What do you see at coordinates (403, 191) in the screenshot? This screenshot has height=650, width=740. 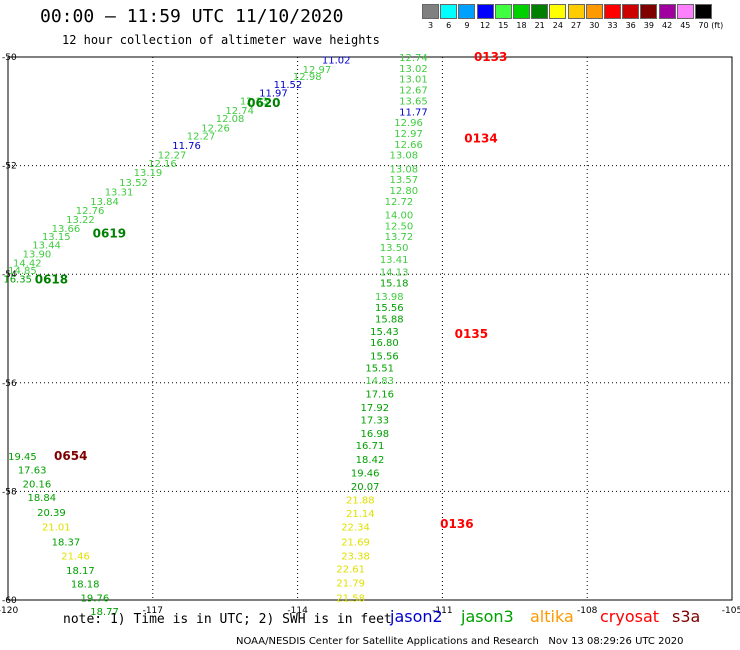 I see `wave-height-label: 12.80` at bounding box center [403, 191].